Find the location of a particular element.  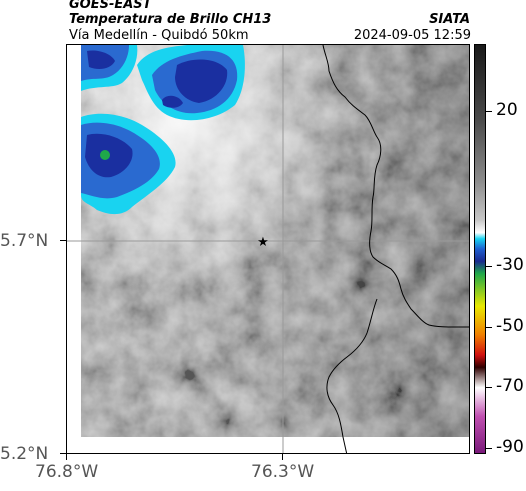

source-label: SIATA is located at coordinates (449, 19).